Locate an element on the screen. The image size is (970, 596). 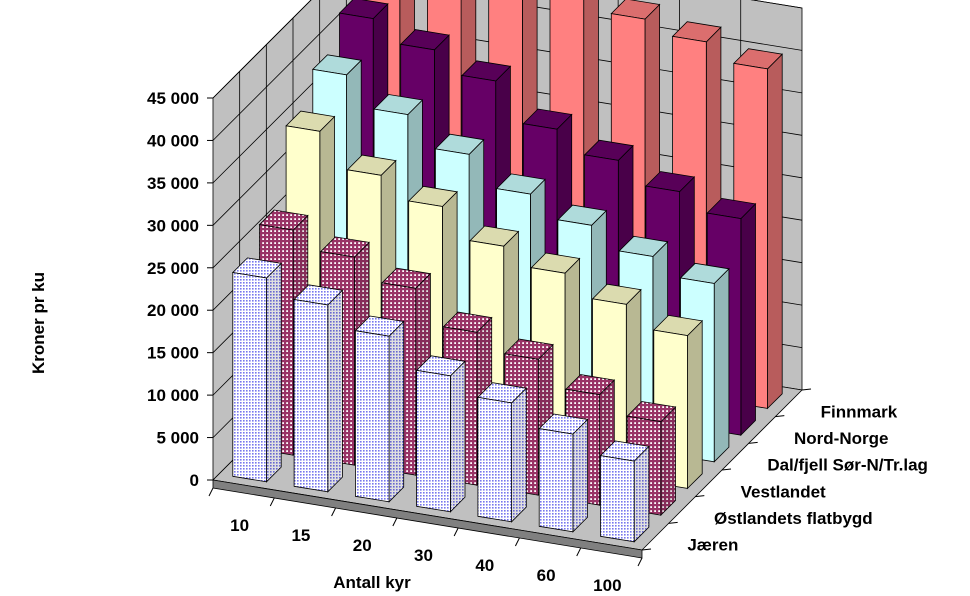
series-label: Jæren is located at coordinates (712, 545).